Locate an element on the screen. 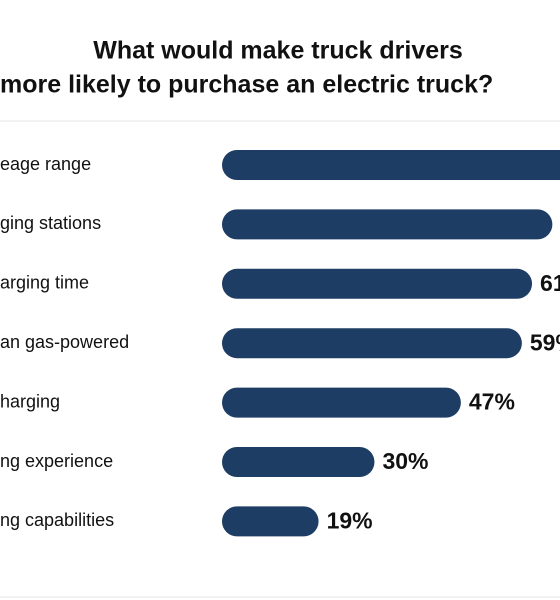  value-label: 47% is located at coordinates (492, 402).